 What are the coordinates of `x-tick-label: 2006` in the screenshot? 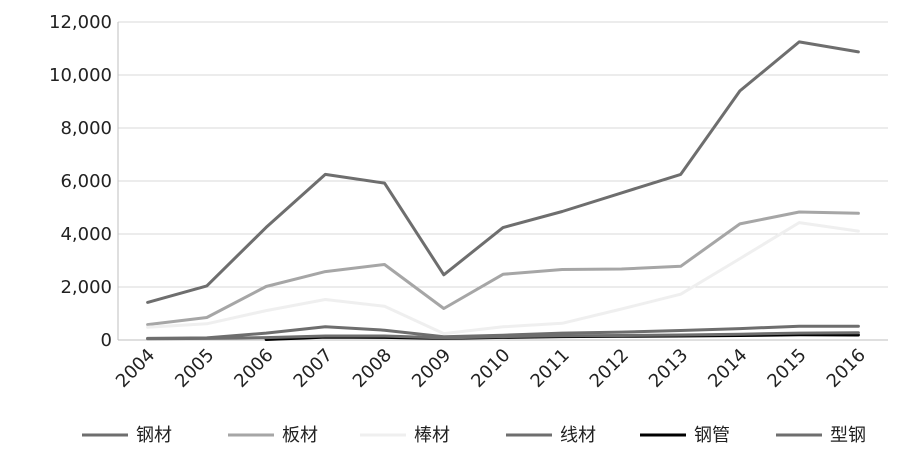 It's located at (253, 368).